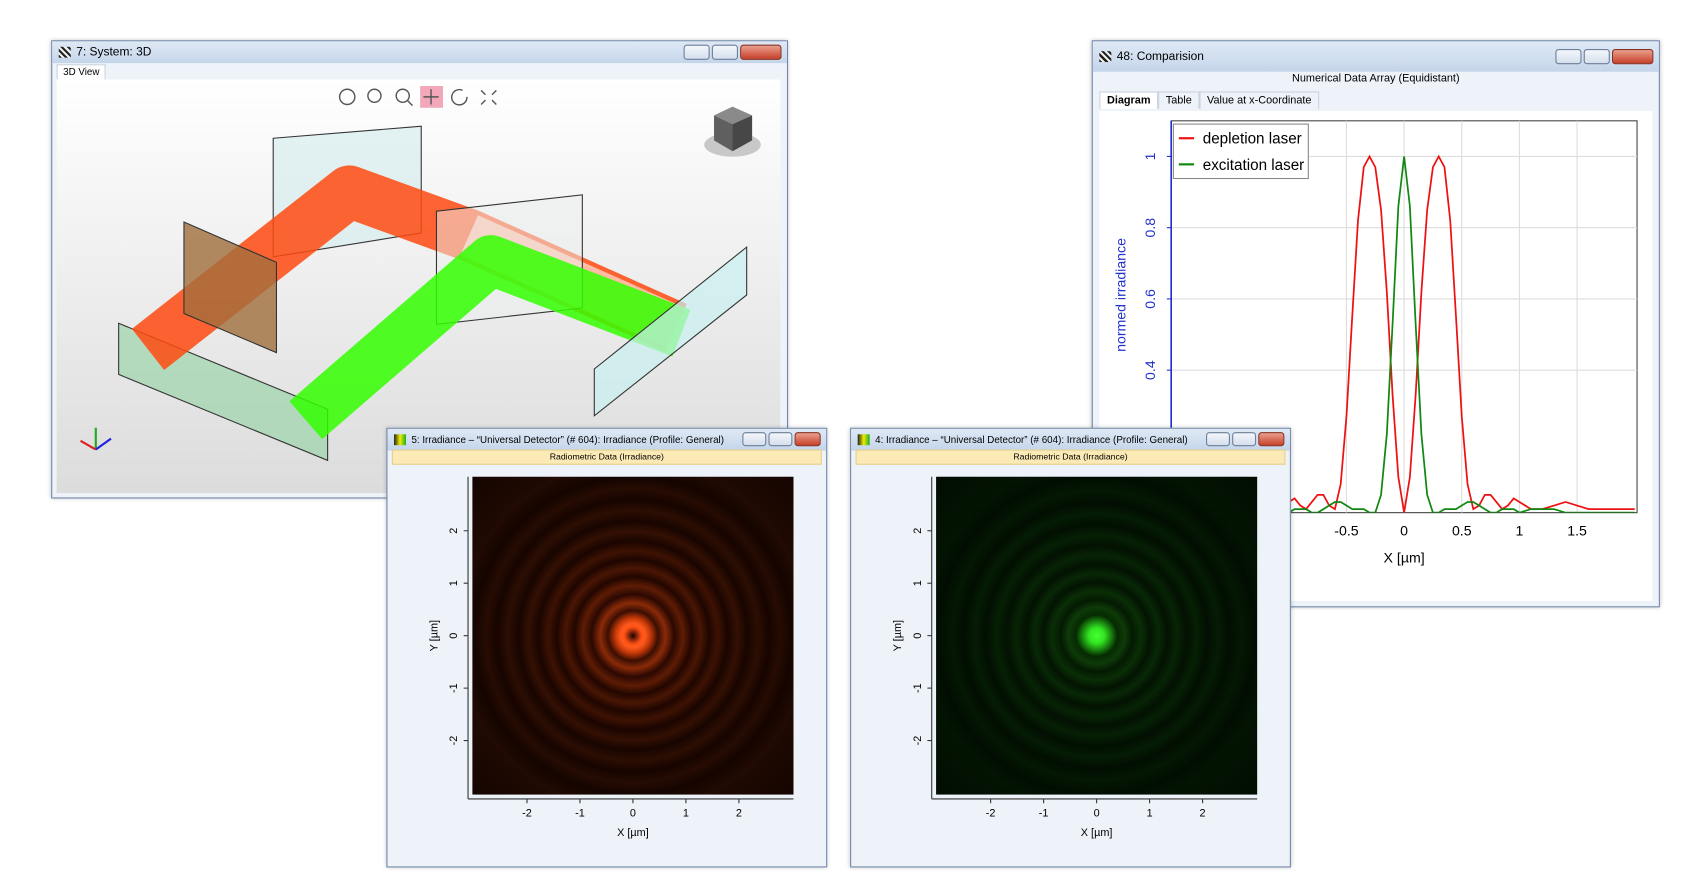 The height and width of the screenshot is (891, 1698). What do you see at coordinates (1240, 151) in the screenshot?
I see `legend-box` at bounding box center [1240, 151].